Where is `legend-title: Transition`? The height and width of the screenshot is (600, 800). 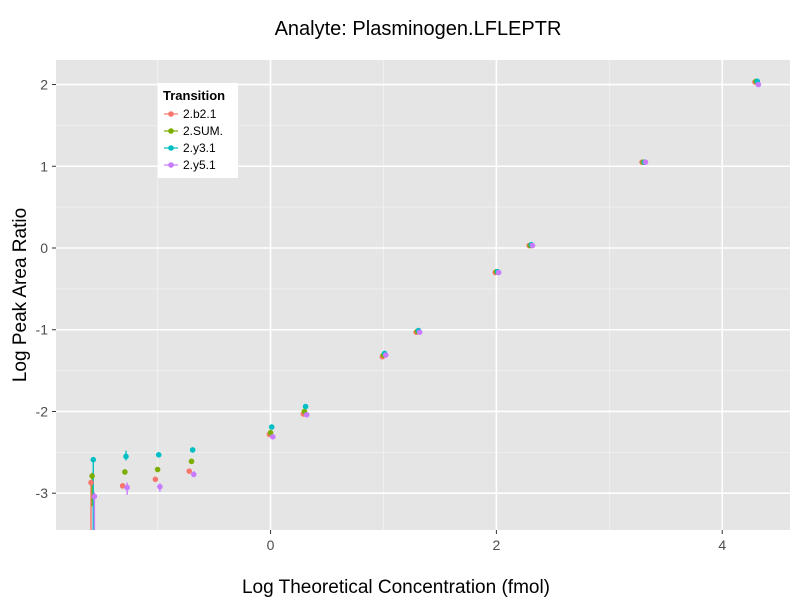
legend-title: Transition is located at coordinates (194, 95).